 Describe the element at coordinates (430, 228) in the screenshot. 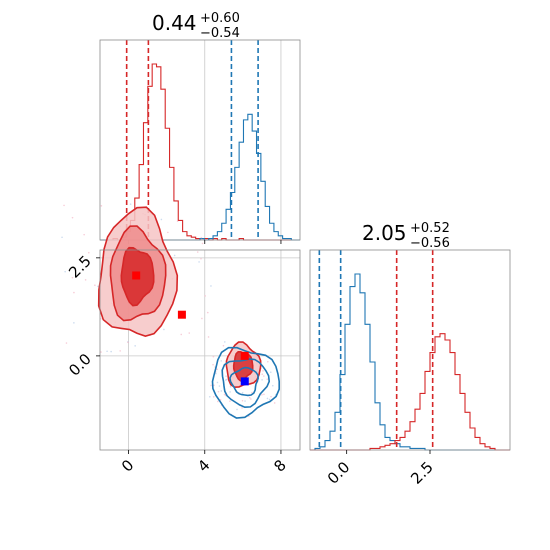

I see `title-param-2-plus: +0.52` at that location.